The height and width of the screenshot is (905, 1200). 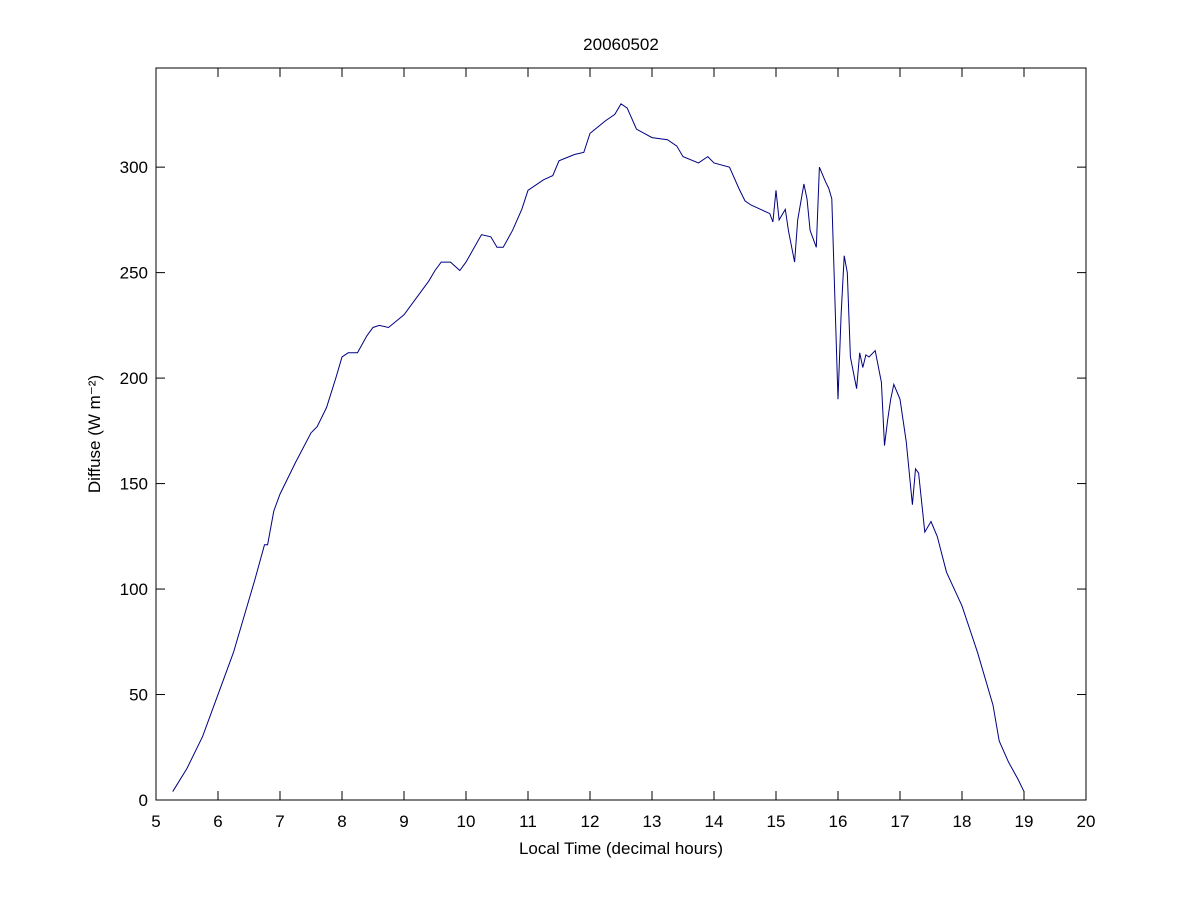 I want to click on y-tick-label: 150, so click(x=134, y=484).